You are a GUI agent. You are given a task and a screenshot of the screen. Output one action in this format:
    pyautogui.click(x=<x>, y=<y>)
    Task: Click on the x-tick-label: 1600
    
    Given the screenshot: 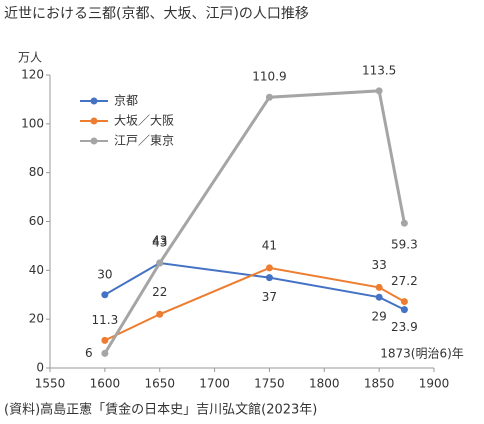 What is the action you would take?
    pyautogui.click(x=105, y=384)
    